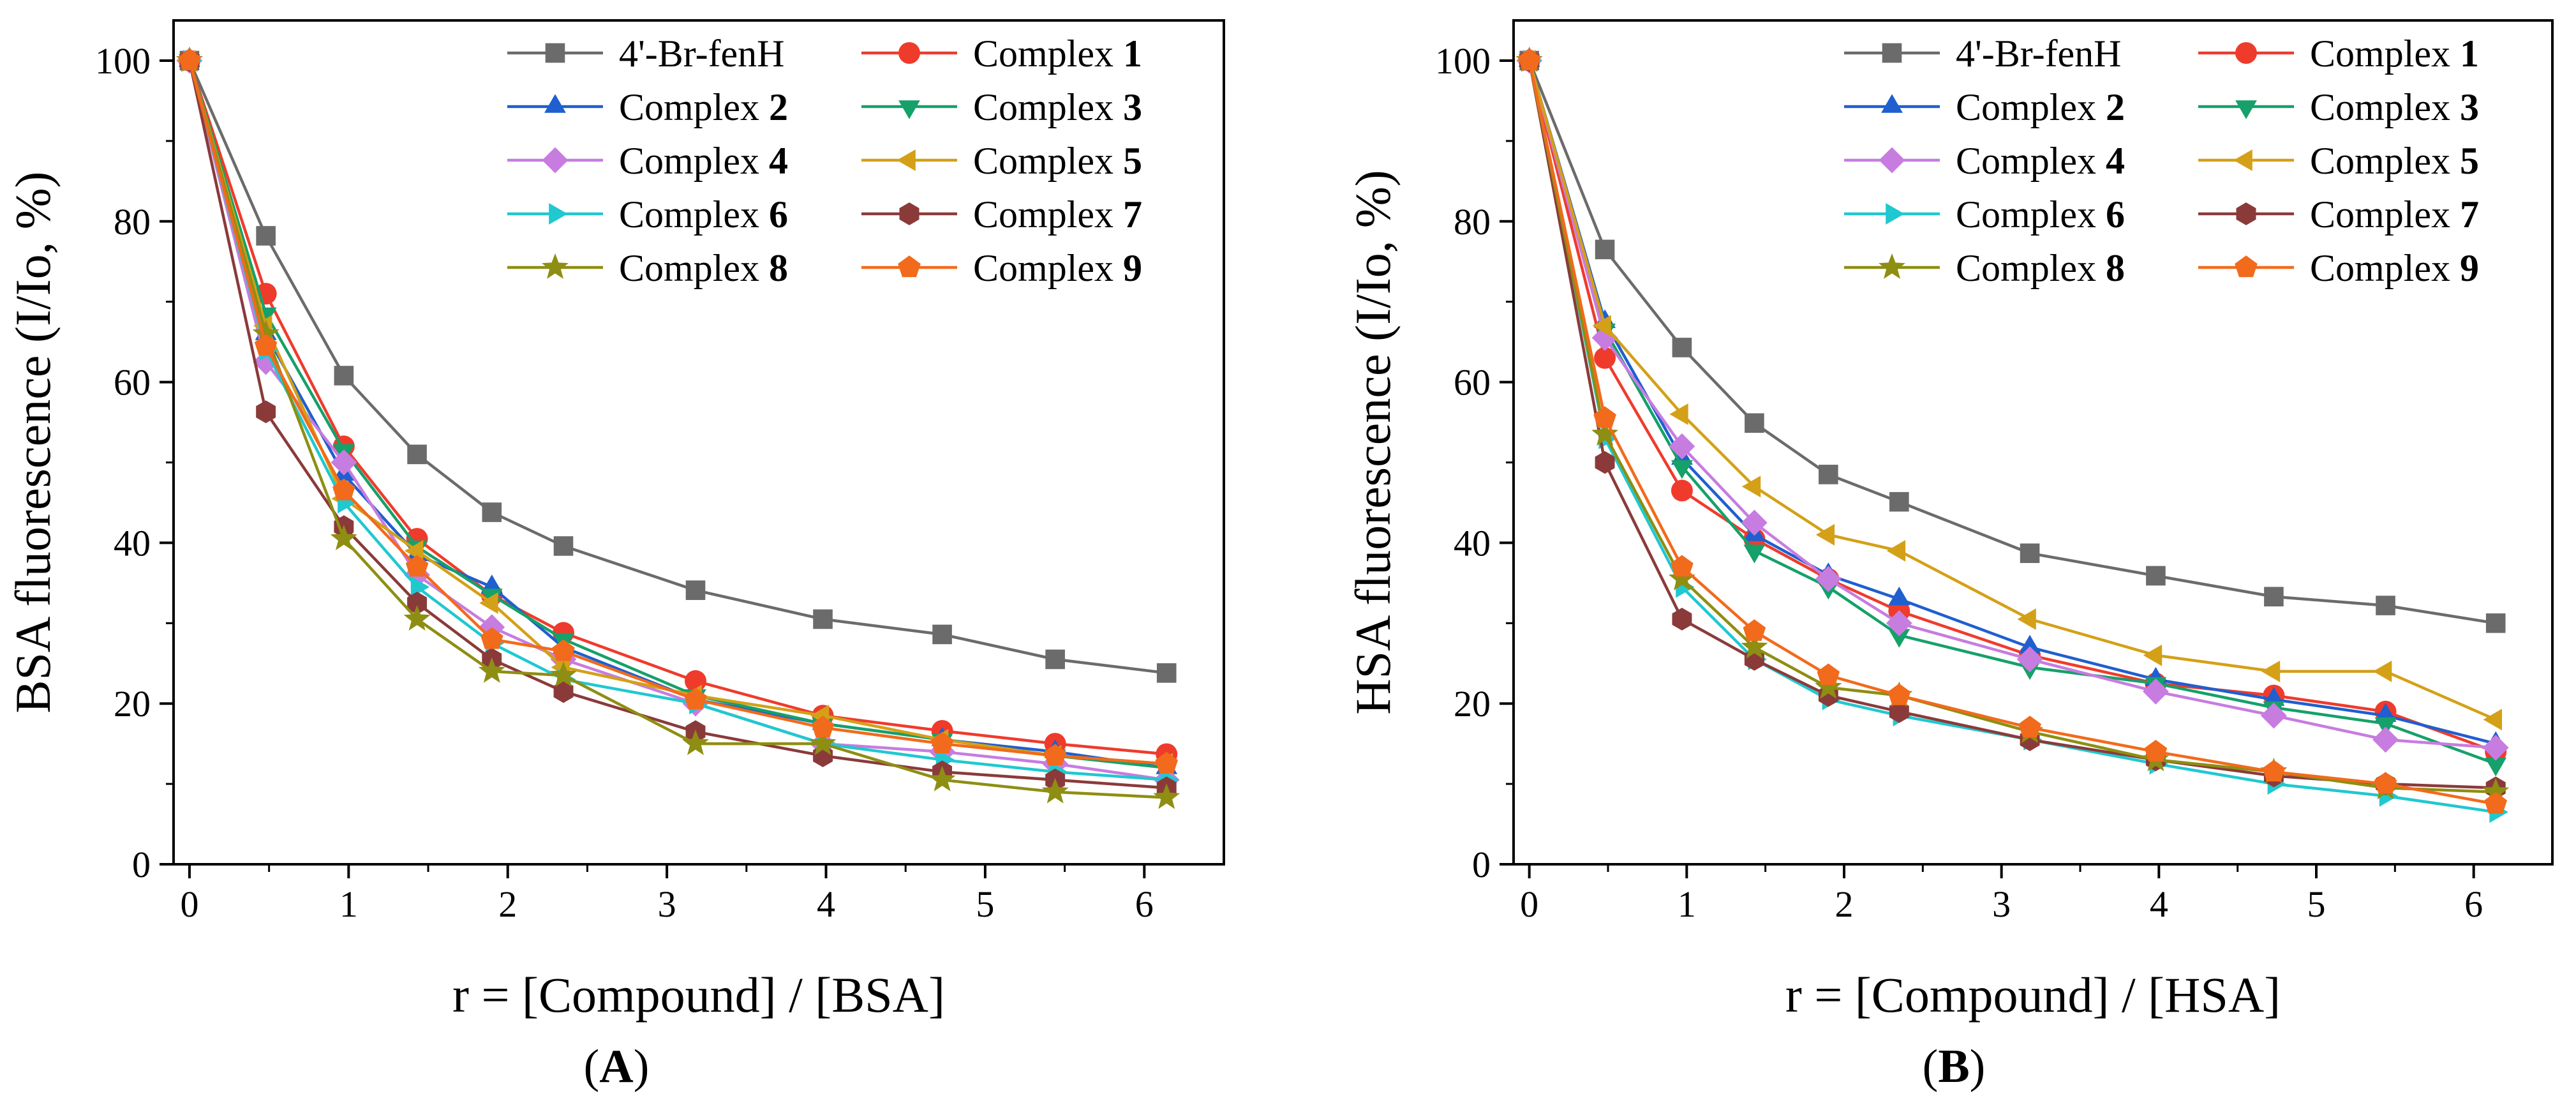  What do you see at coordinates (1057, 54) in the screenshot?
I see `legend-label: Complex 1` at bounding box center [1057, 54].